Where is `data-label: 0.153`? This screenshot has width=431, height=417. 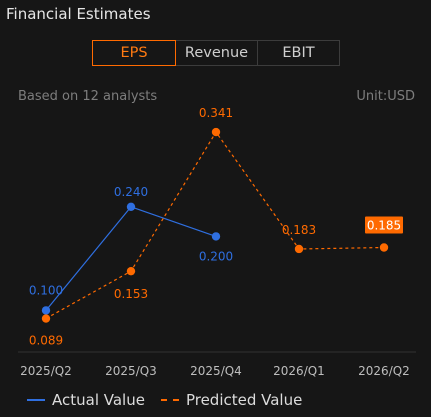 data-label: 0.153 is located at coordinates (131, 294).